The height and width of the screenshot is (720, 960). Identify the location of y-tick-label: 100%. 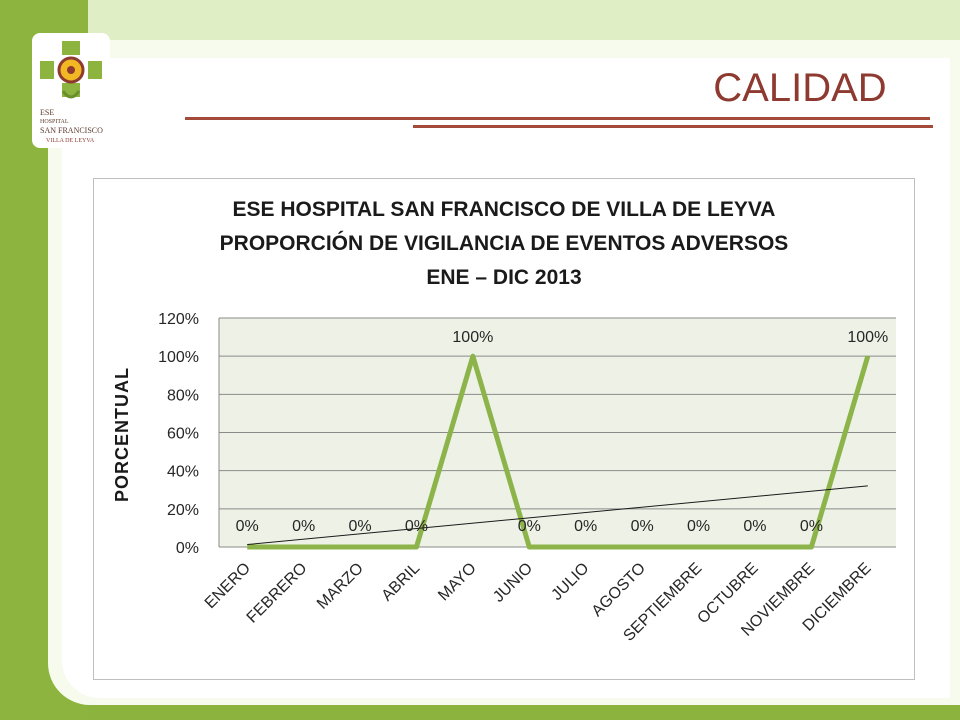
(178, 357).